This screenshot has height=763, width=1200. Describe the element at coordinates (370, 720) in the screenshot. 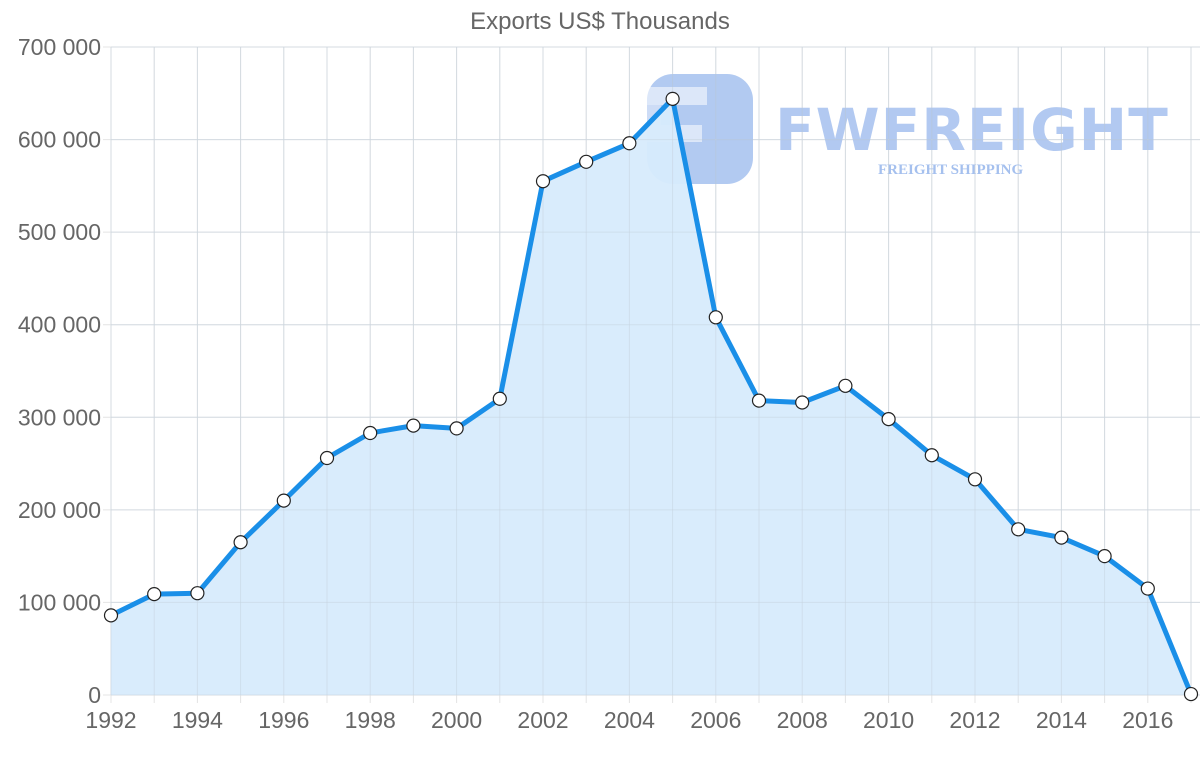

I see `x-tick-label: 1998` at that location.